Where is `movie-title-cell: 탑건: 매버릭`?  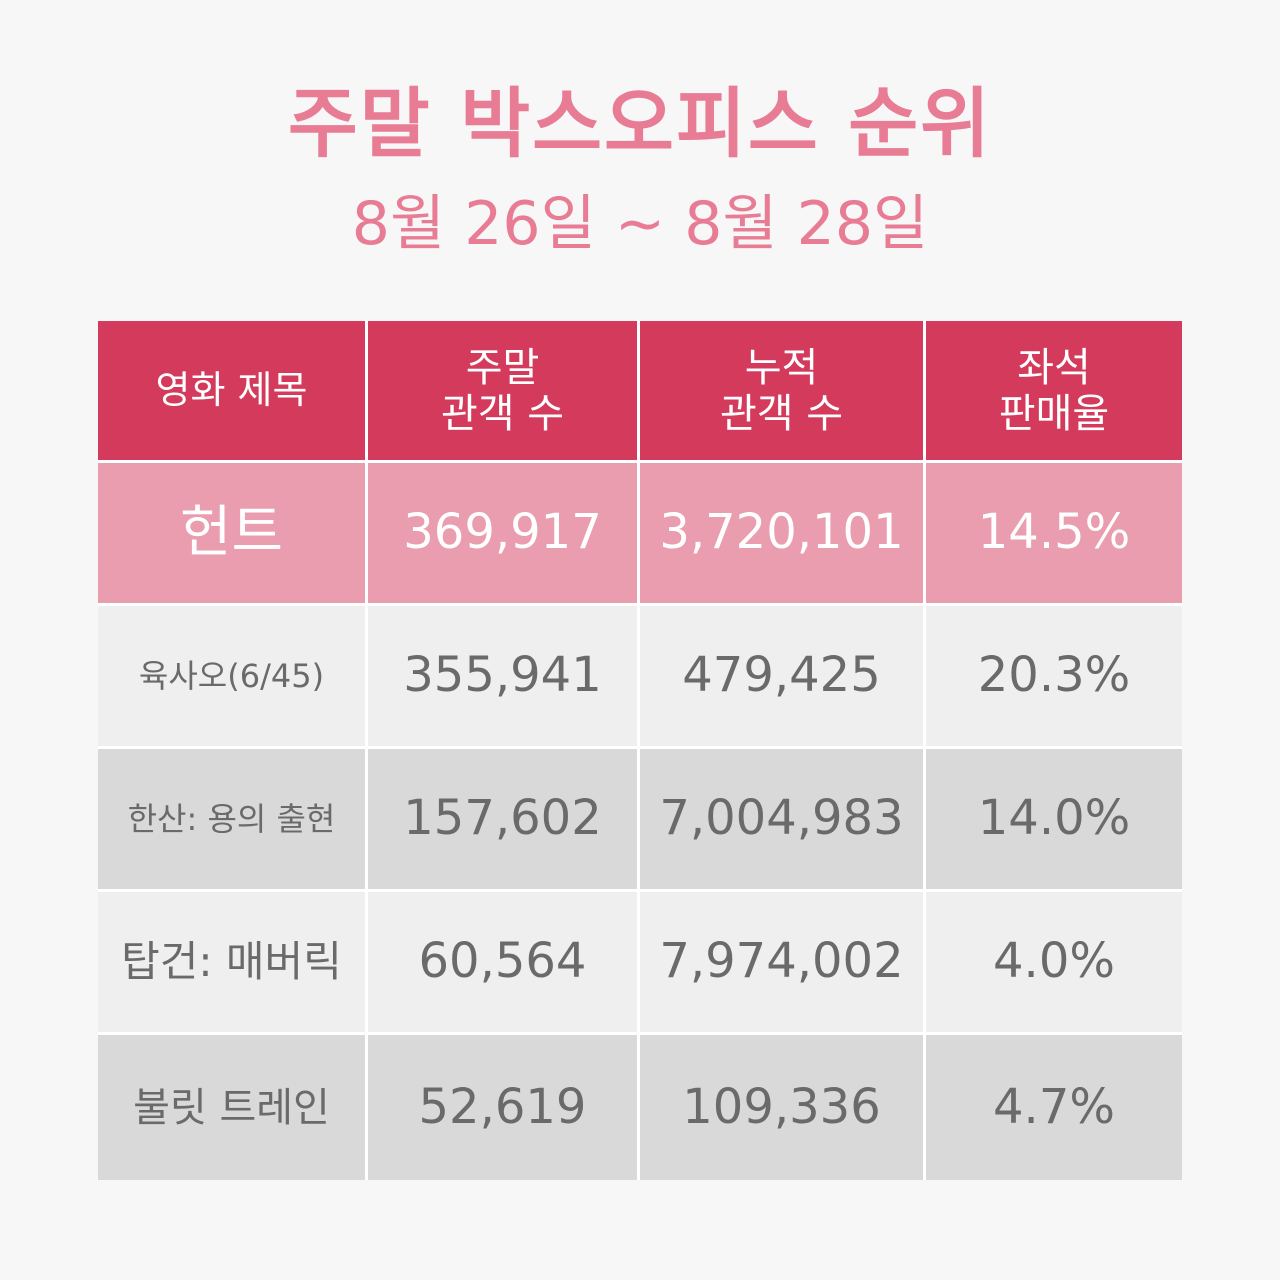 movie-title-cell: 탑건: 매버릭 is located at coordinates (233, 963).